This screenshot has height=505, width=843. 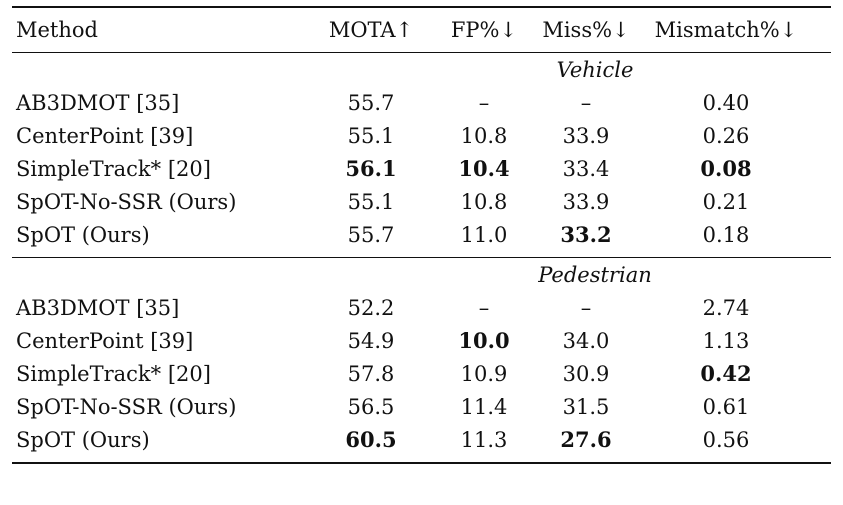 I want to click on cell-miss: 34.0, so click(x=586, y=340).